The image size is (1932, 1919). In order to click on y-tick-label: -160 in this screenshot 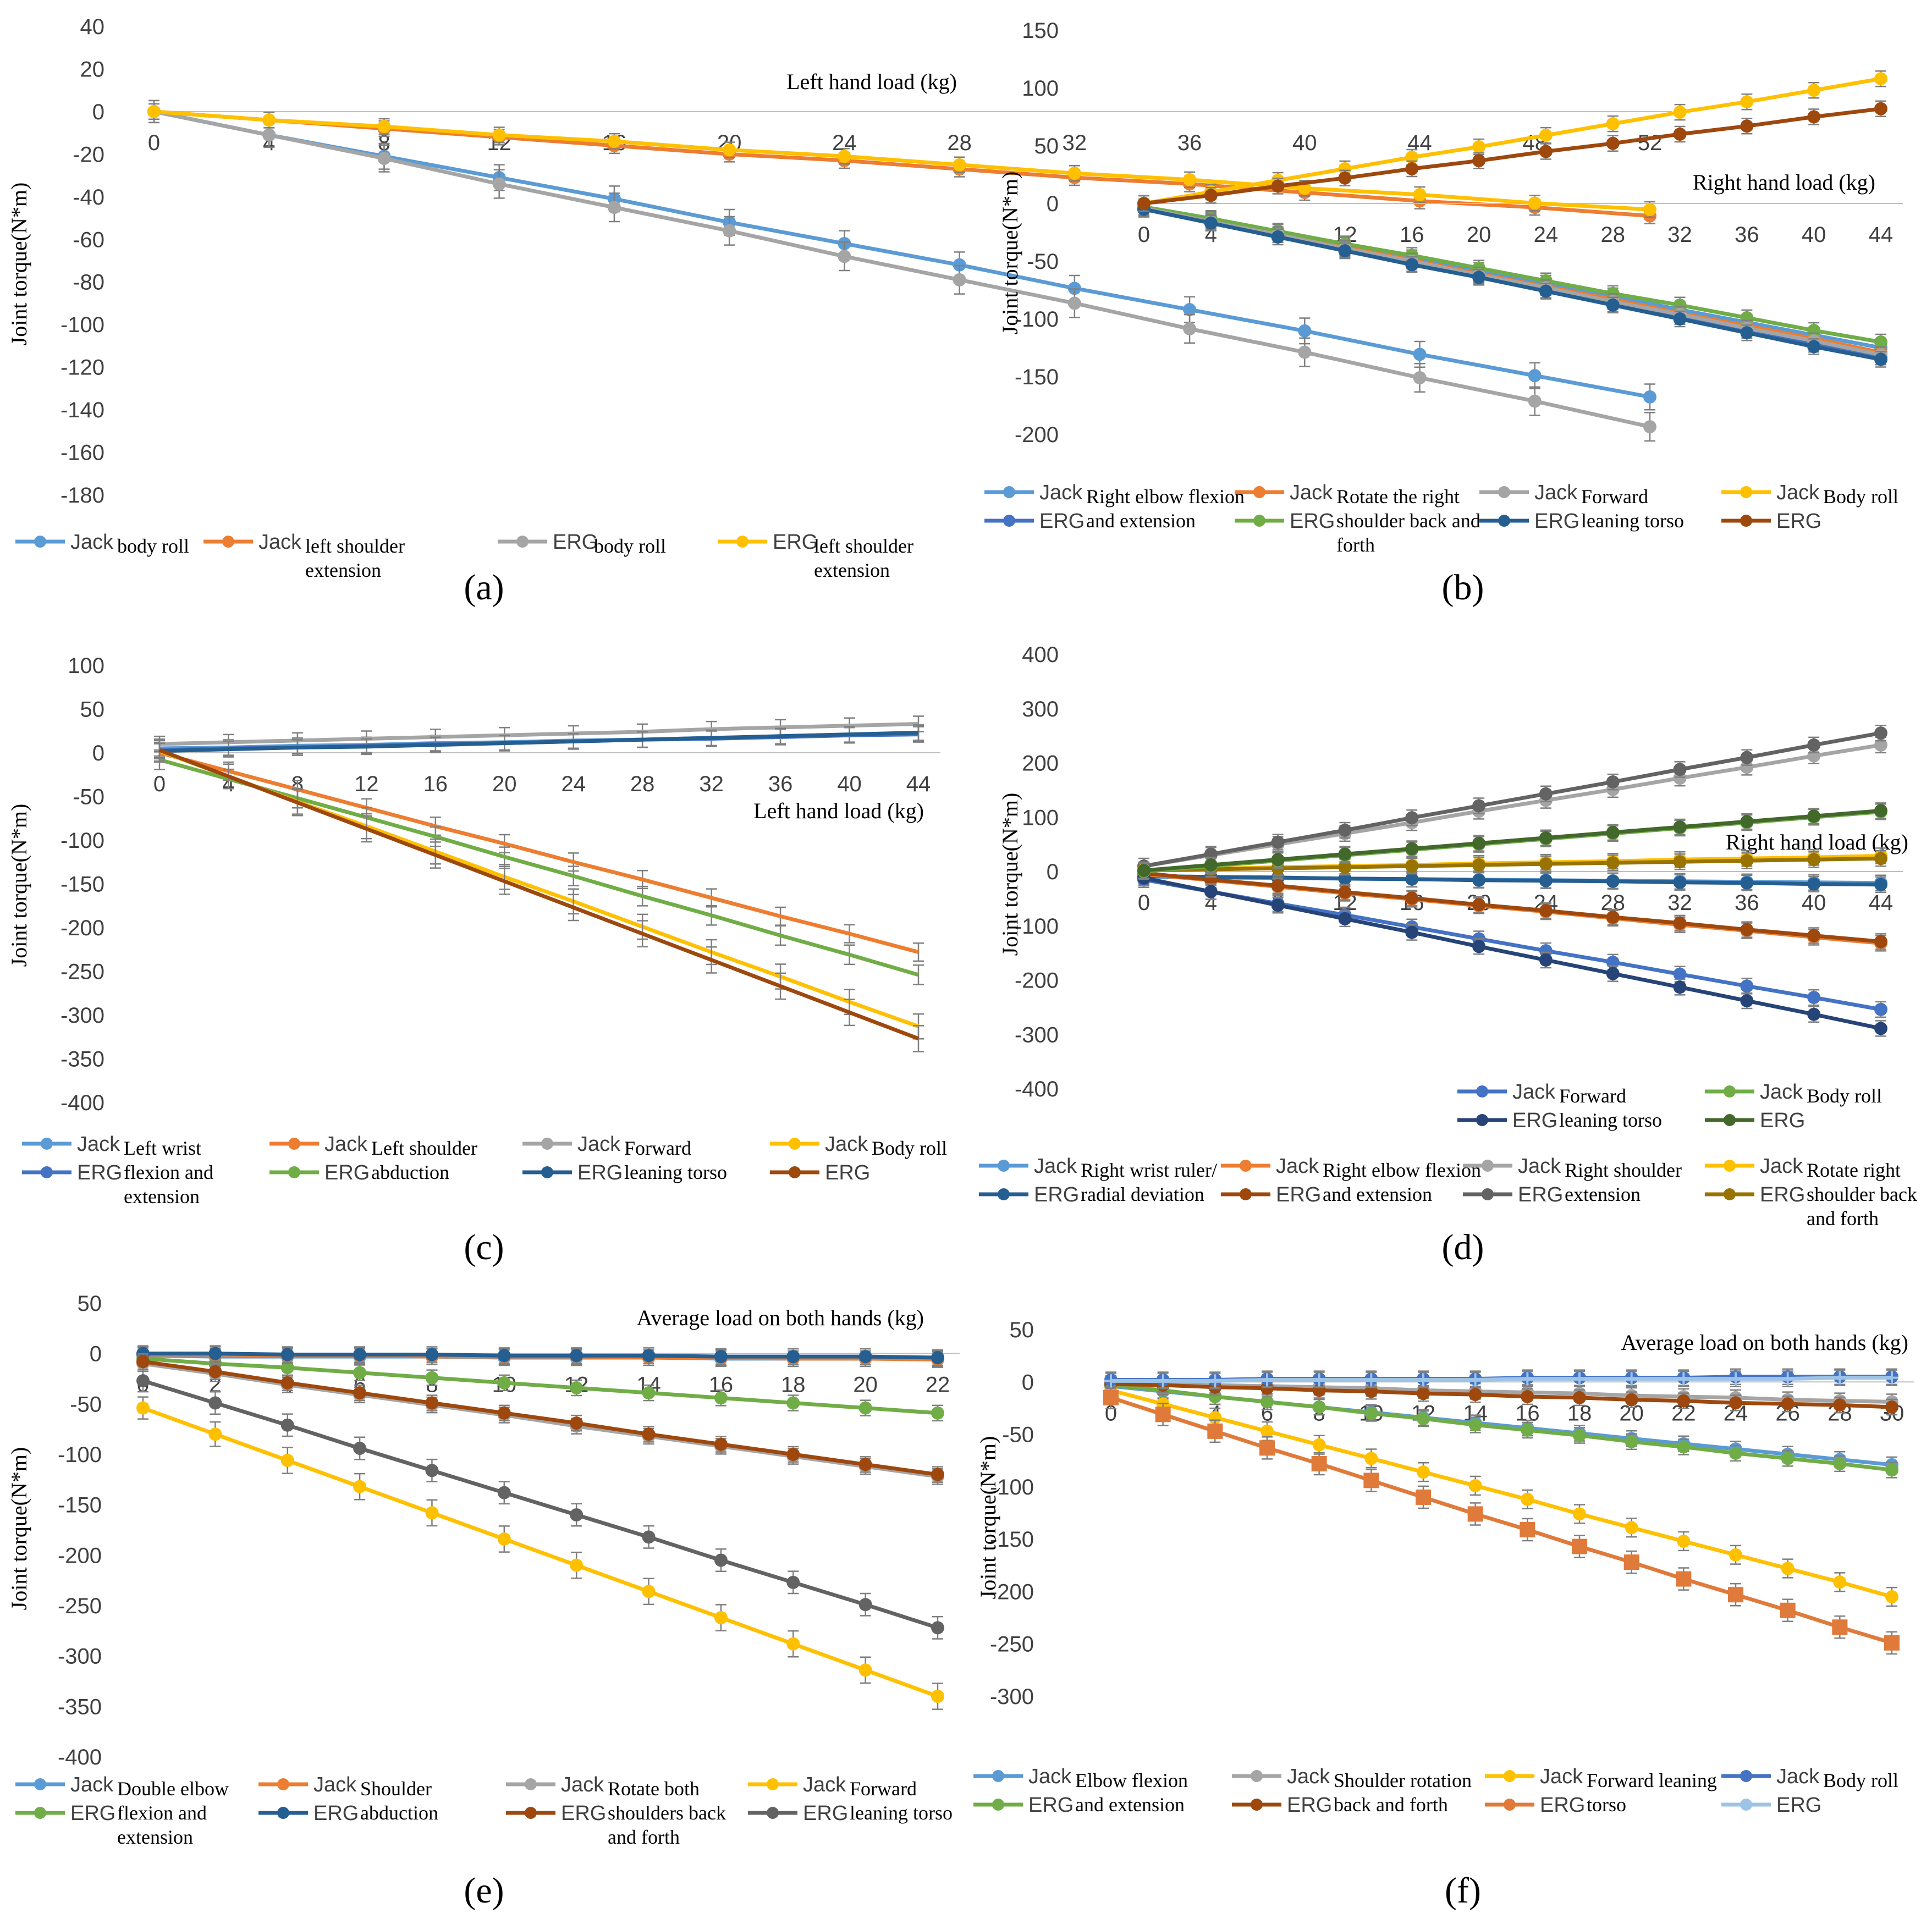, I will do `click(82, 453)`.